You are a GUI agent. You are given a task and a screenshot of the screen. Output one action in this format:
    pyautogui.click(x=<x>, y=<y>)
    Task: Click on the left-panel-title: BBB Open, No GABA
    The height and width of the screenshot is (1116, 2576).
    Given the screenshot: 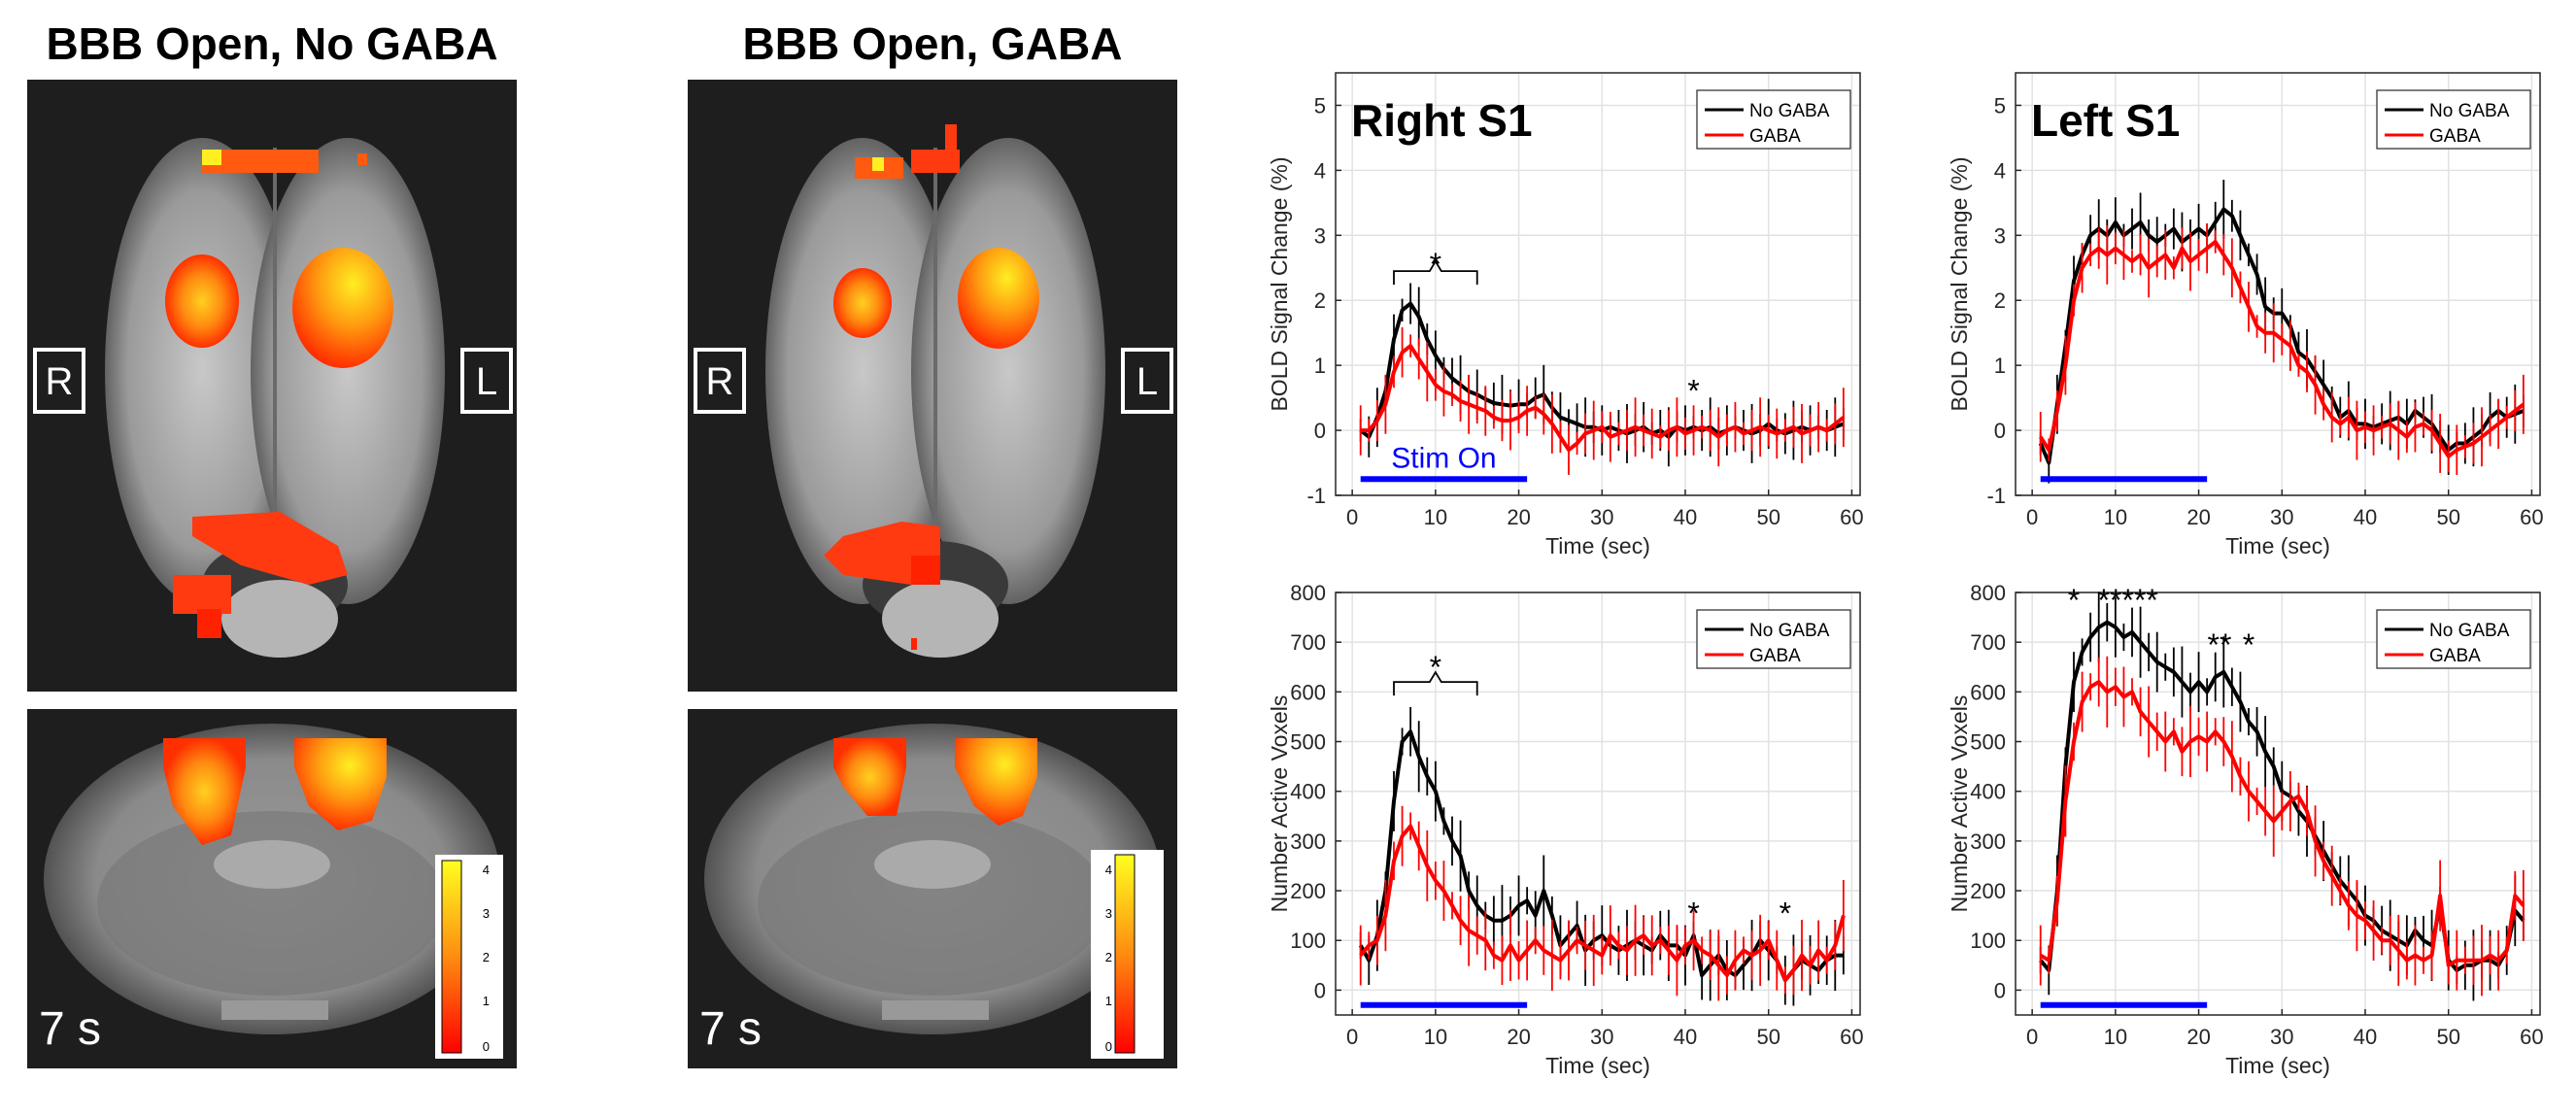 What is the action you would take?
    pyautogui.click(x=272, y=43)
    